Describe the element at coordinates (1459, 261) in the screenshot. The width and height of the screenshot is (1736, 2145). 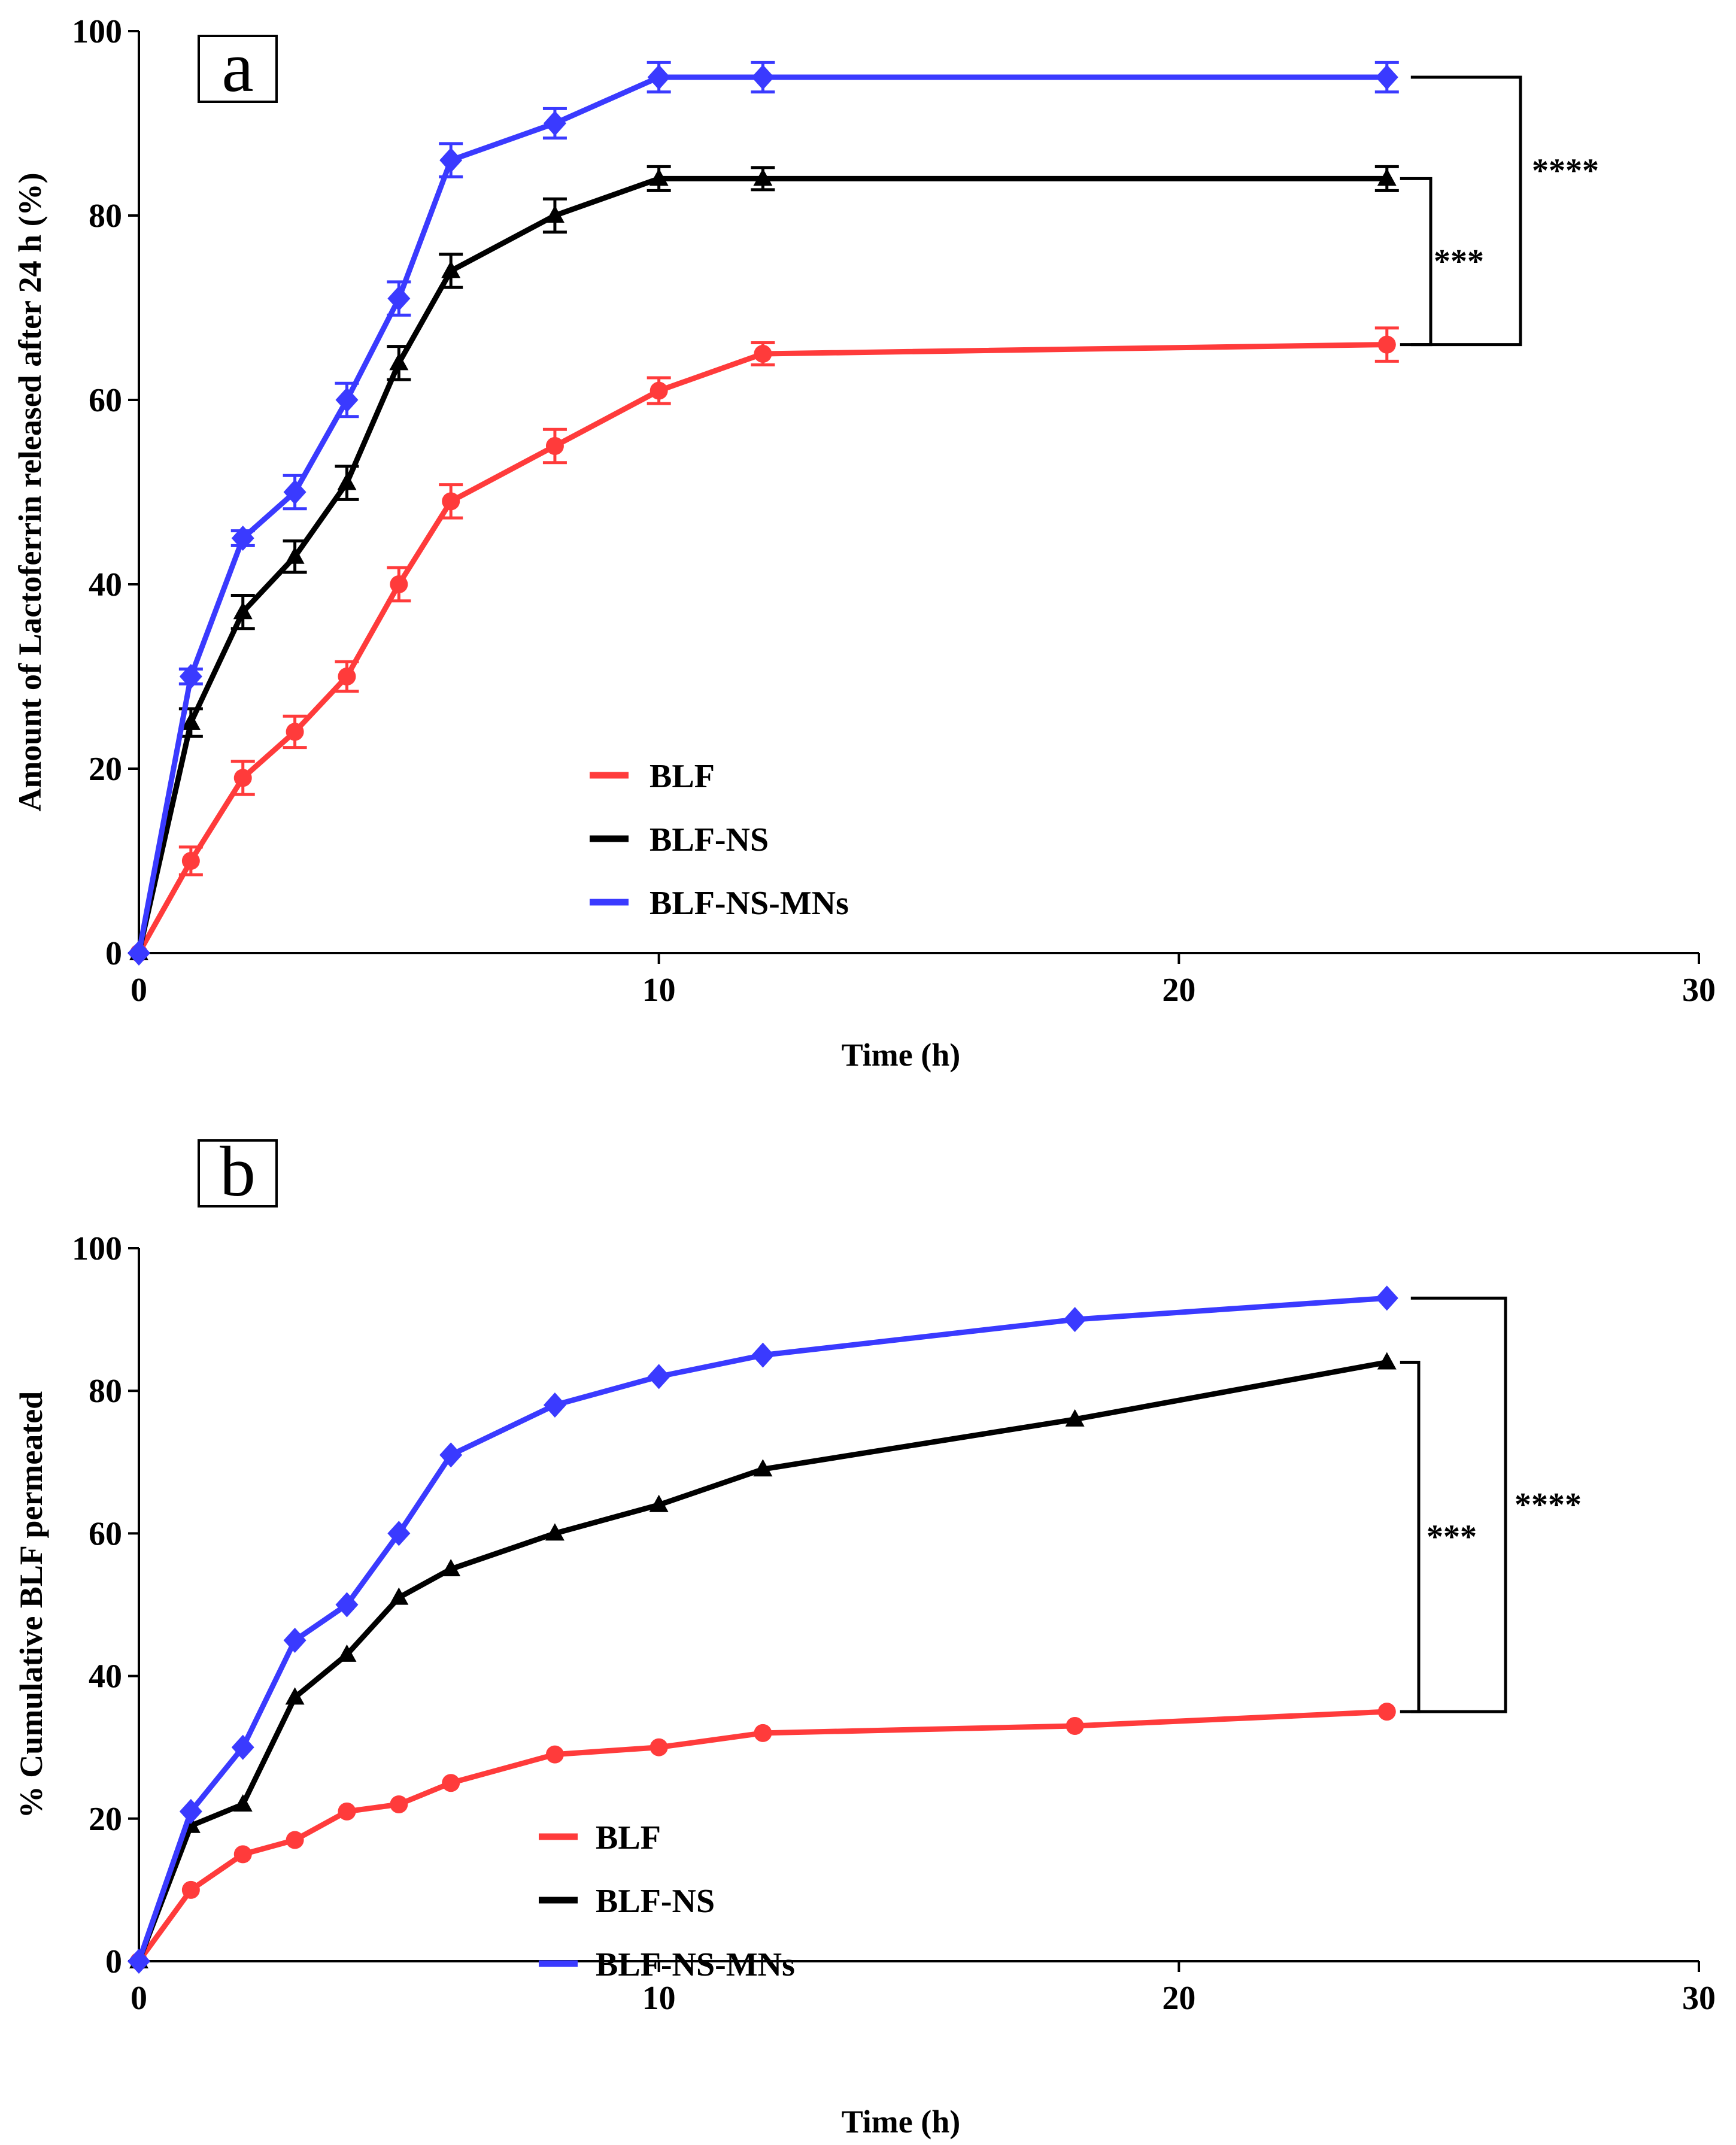
I see `significance-label: ***` at that location.